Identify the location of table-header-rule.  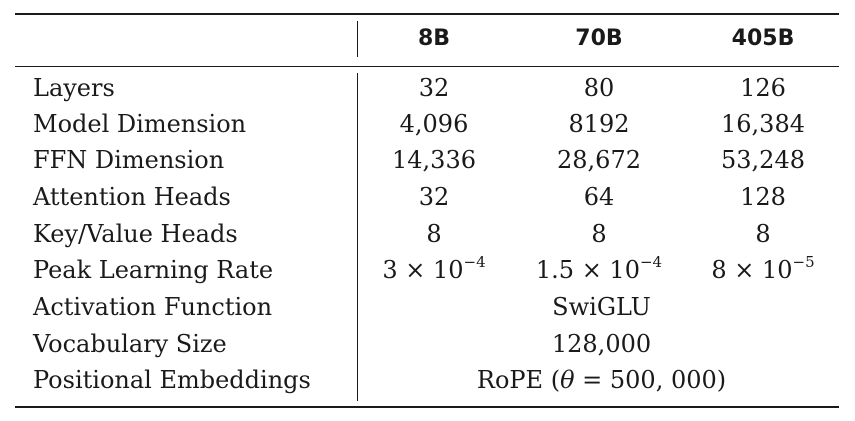
(427, 66).